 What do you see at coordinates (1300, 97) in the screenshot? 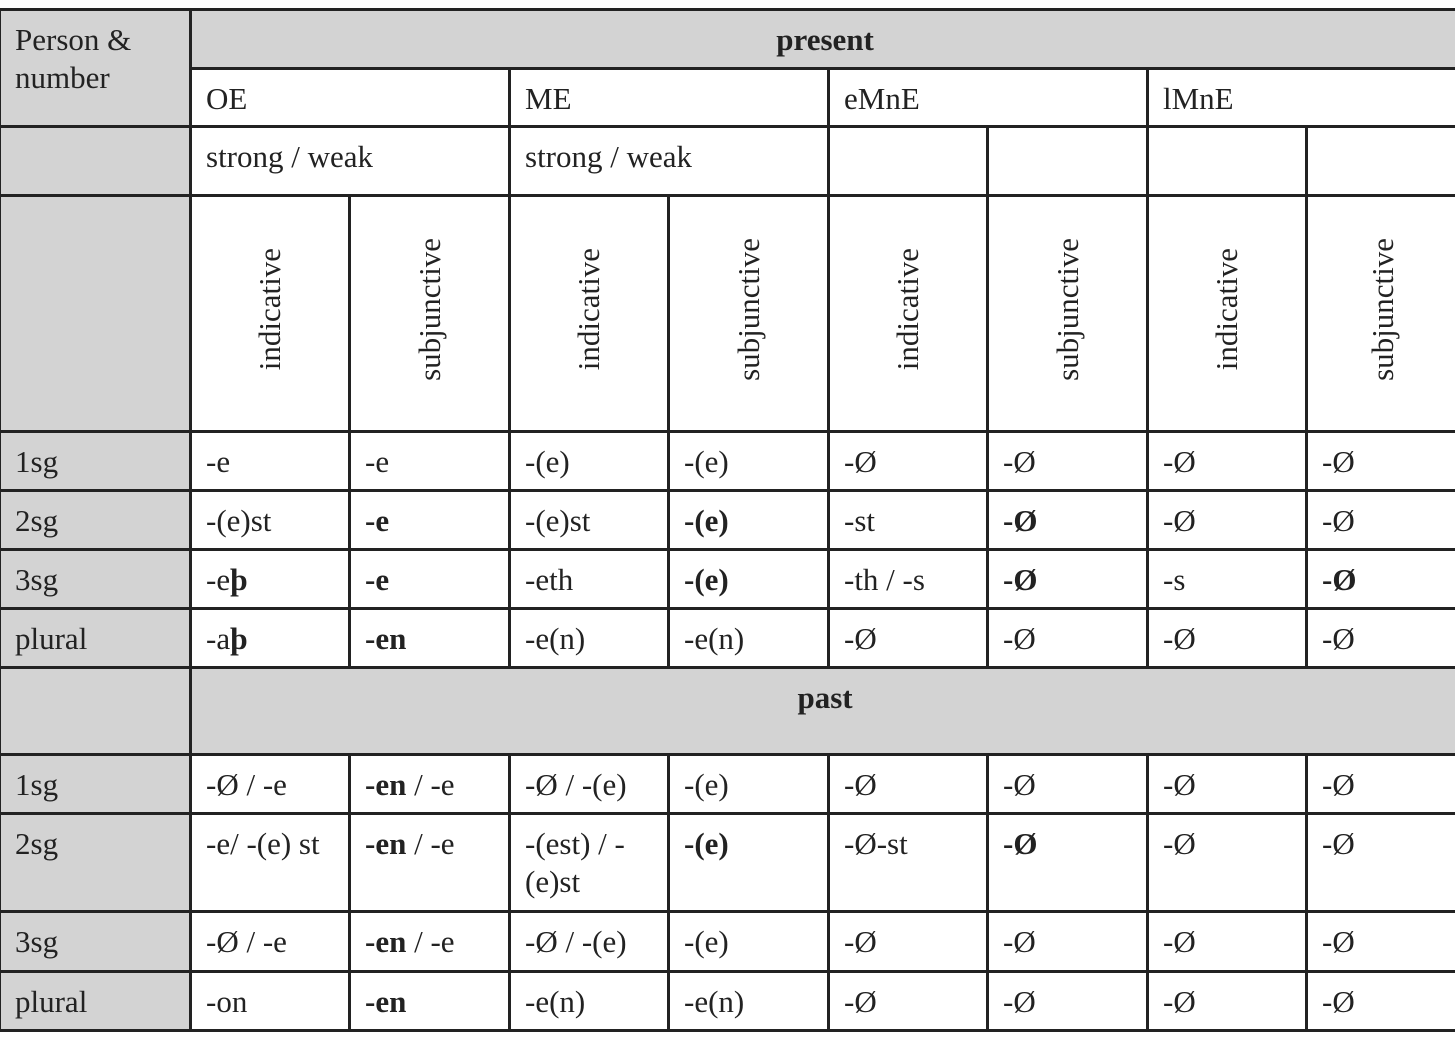
I see `period-lmne: lMnE` at bounding box center [1300, 97].